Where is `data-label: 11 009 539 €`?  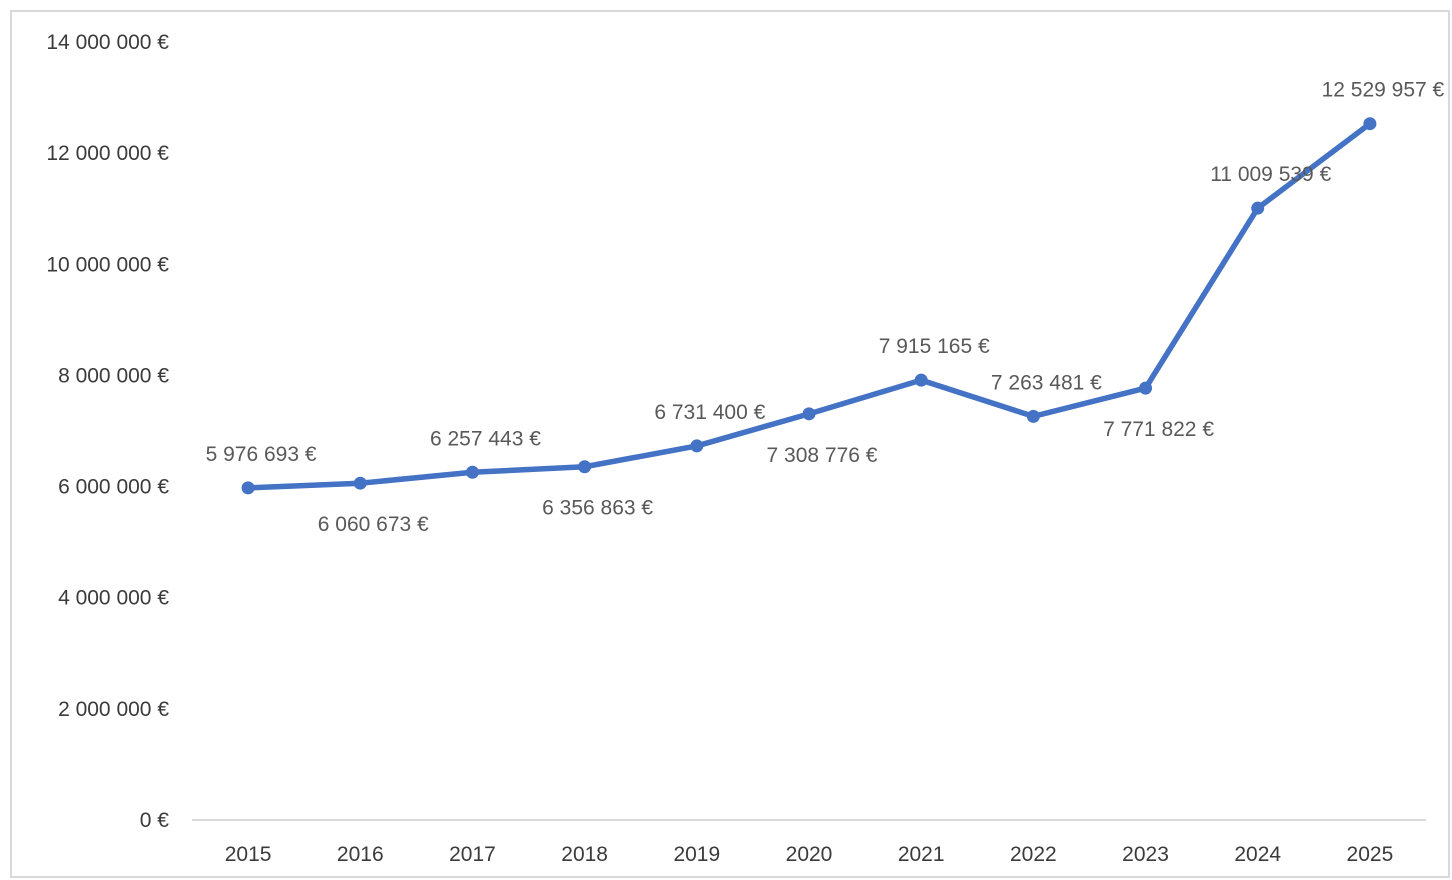
data-label: 11 009 539 € is located at coordinates (1270, 174).